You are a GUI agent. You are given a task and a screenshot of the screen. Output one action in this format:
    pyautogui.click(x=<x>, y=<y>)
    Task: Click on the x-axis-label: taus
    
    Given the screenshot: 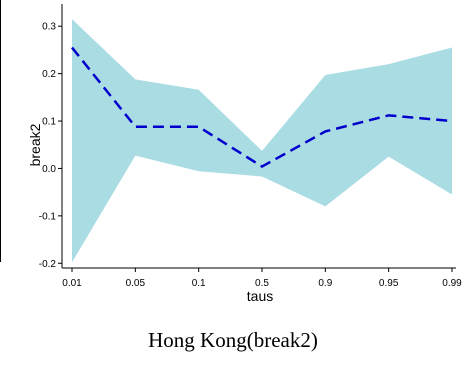 What is the action you would take?
    pyautogui.click(x=260, y=296)
    